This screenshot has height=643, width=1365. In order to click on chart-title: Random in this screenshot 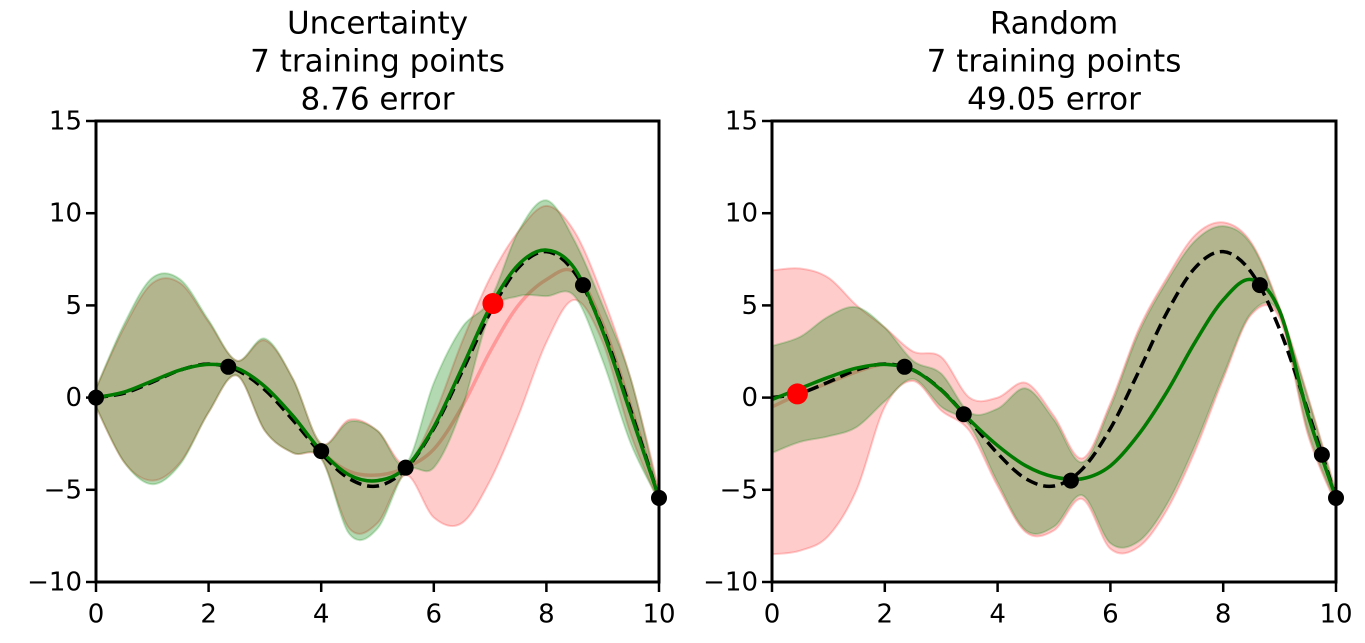, I will do `click(1054, 24)`.